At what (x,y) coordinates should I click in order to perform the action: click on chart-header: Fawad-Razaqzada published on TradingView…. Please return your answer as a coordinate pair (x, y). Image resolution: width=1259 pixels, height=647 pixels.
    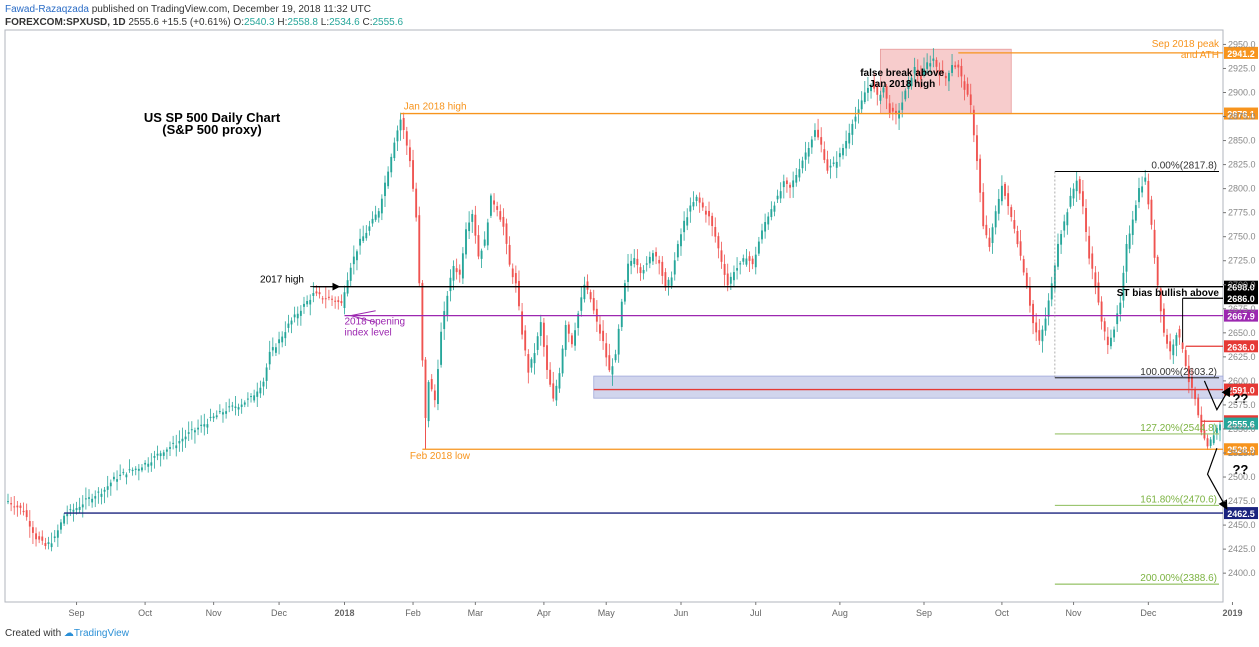
    Looking at the image, I should click on (204, 16).